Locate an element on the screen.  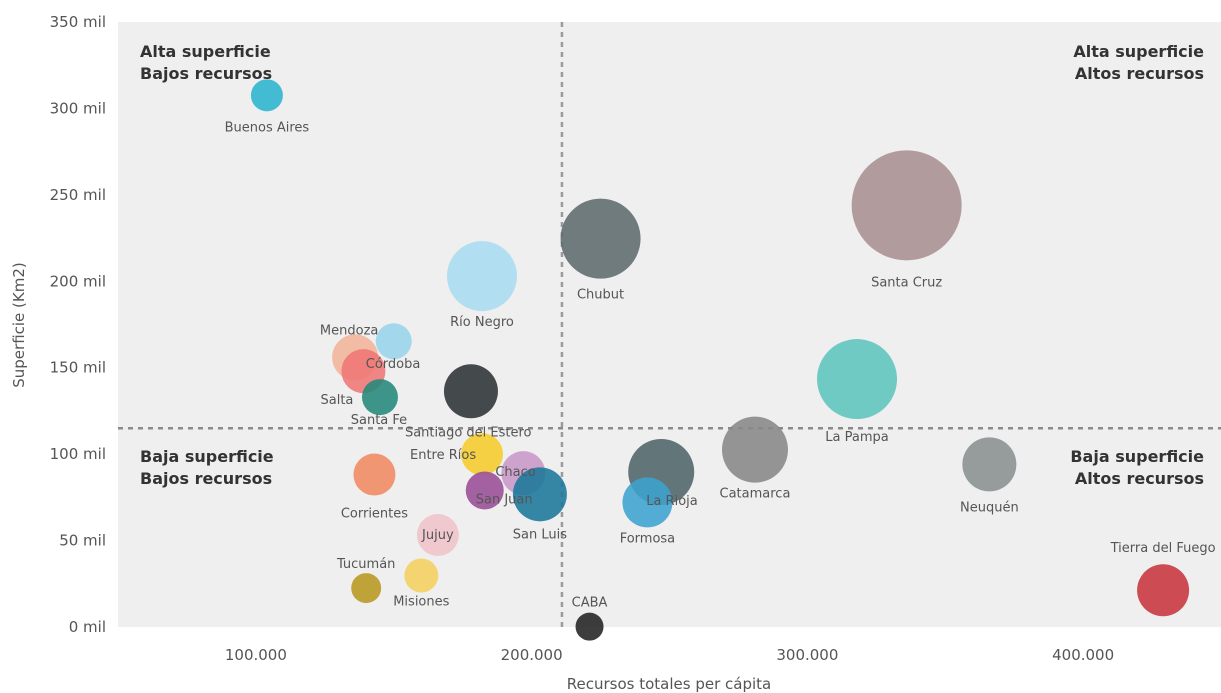
quadrant-label-bottom-left-line1: Baja superficie is located at coordinates (207, 456).